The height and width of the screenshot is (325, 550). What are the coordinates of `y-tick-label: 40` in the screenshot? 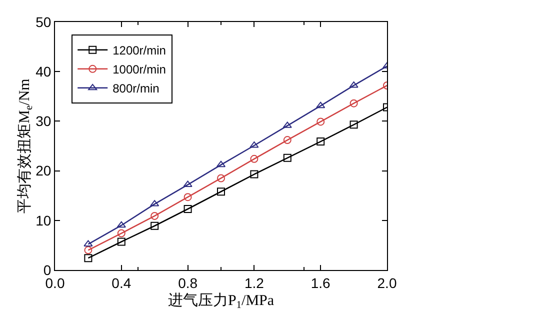 It's located at (44, 72).